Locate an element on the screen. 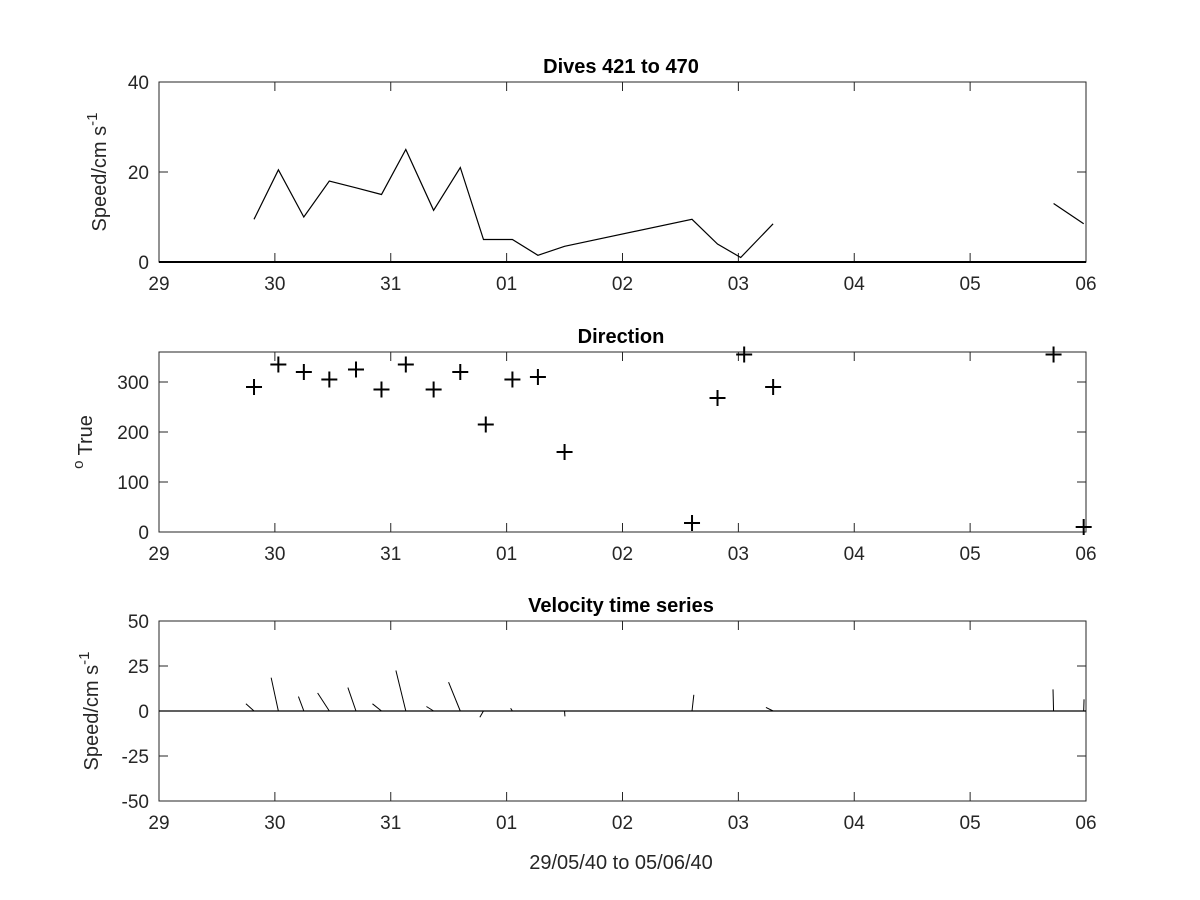  velocity-xtick-label: 02 is located at coordinates (622, 823).